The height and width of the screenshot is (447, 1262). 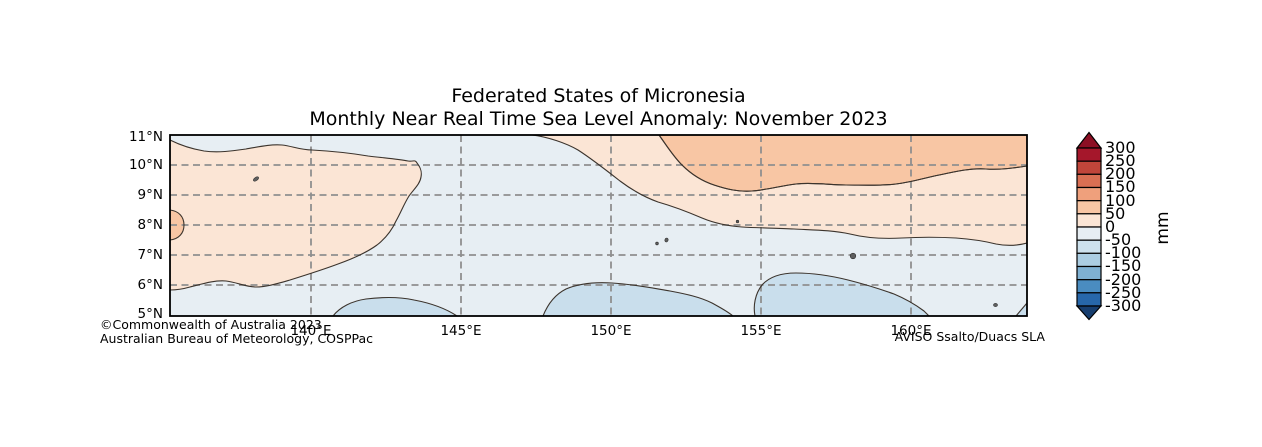 I want to click on colorbar-tick-label: -100, so click(x=1123, y=252).